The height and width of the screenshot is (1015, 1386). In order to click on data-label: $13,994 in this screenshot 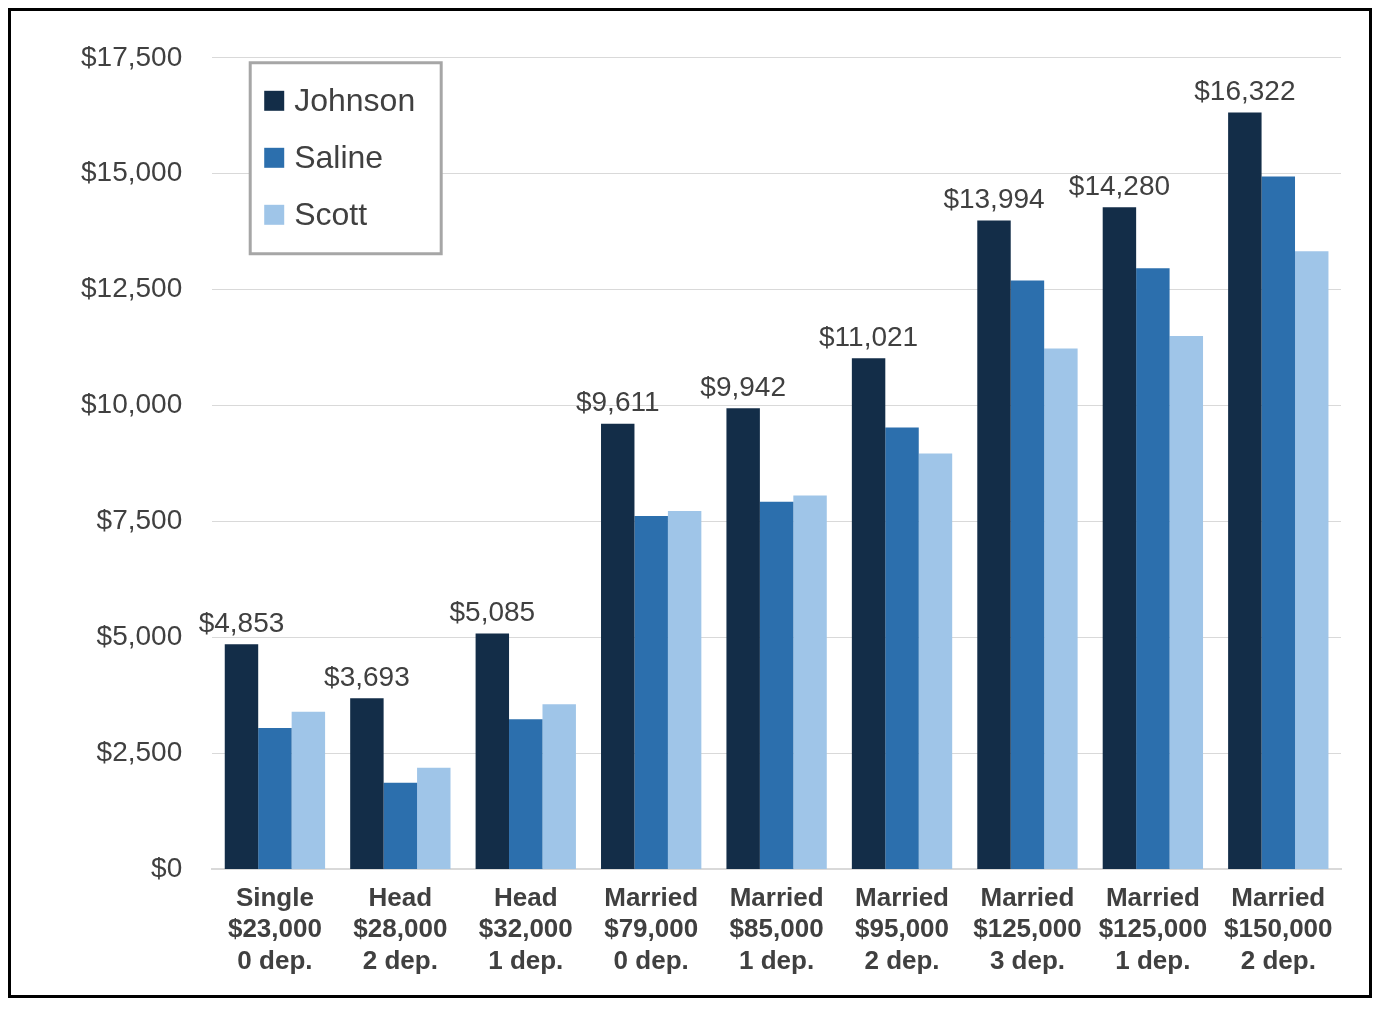, I will do `click(994, 199)`.